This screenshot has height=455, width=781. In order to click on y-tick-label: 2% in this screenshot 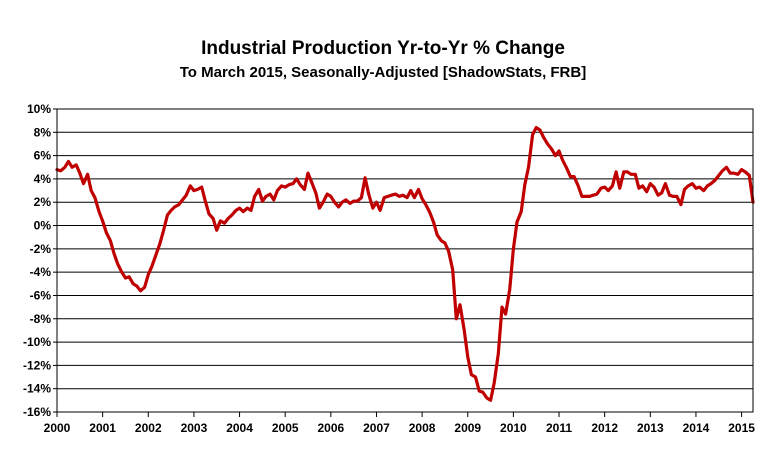, I will do `click(43, 202)`.